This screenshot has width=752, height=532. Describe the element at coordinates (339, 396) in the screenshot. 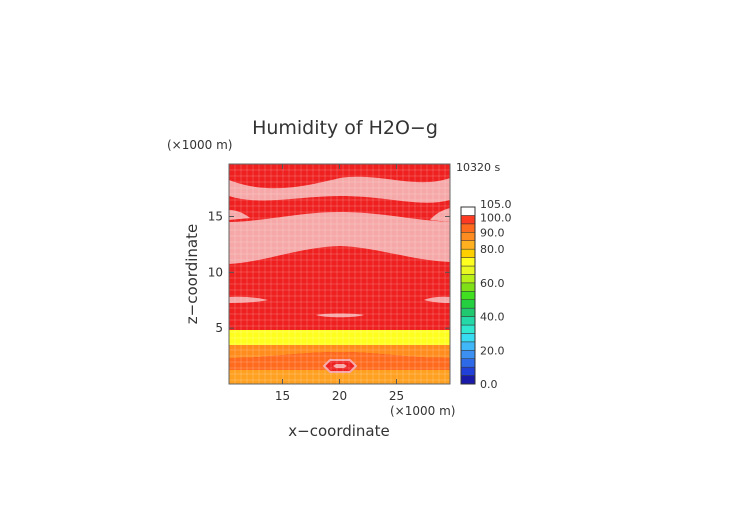

I see `x-tick-label: 20` at that location.